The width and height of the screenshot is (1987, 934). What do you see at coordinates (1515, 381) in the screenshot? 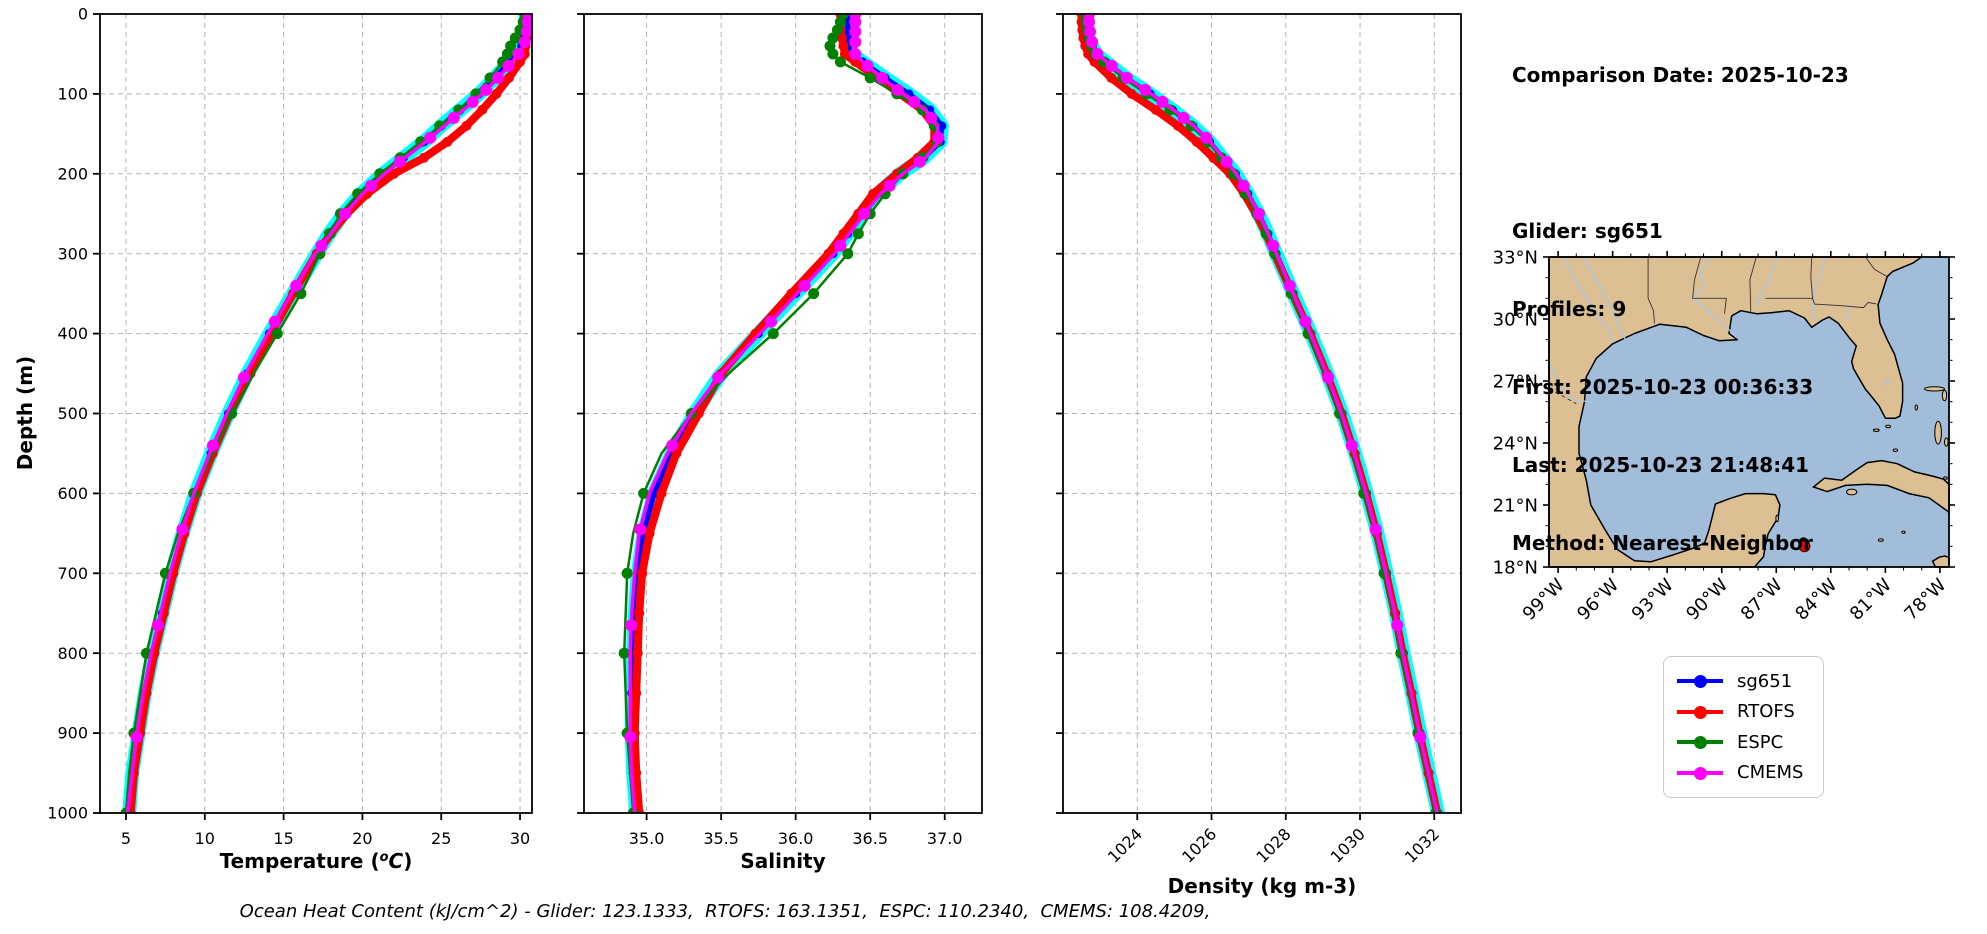
I see `map-lat-label: 27°N` at bounding box center [1515, 381].